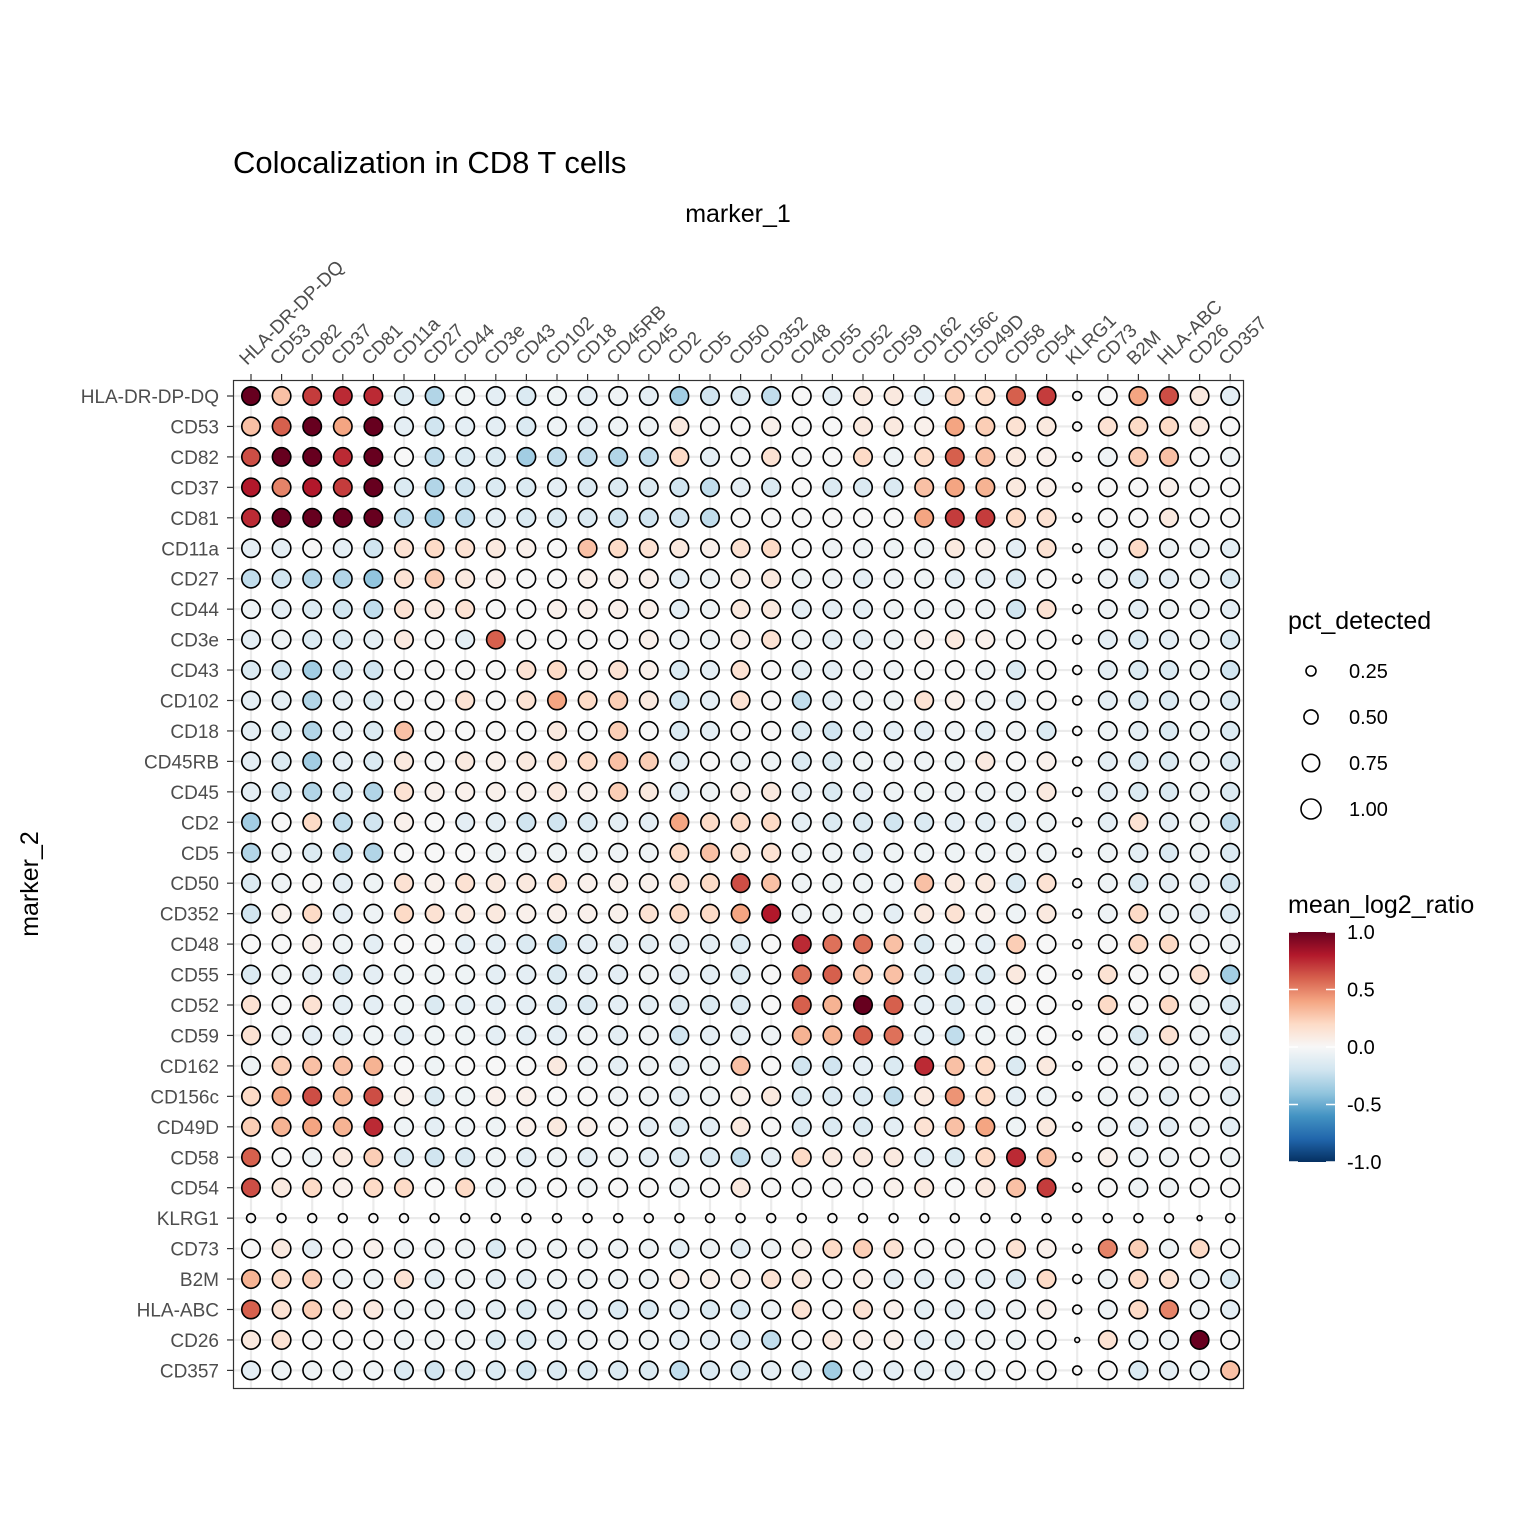  I want to click on dot-CD55-CD52, so click(832, 1005).